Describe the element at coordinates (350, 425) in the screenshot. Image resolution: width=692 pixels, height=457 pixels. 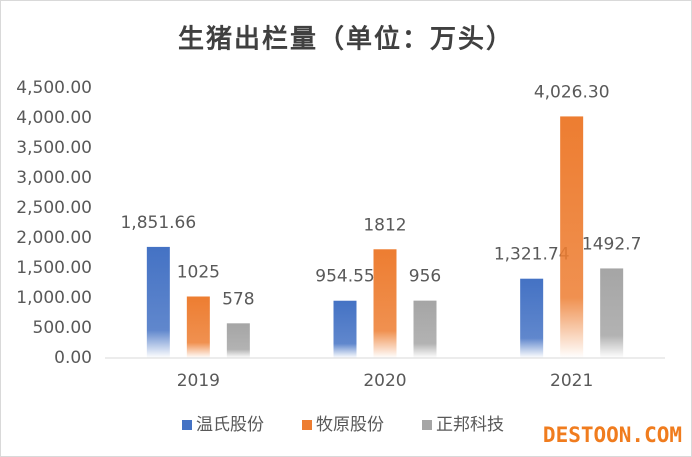
I see `legend-label: 牧原股份` at that location.